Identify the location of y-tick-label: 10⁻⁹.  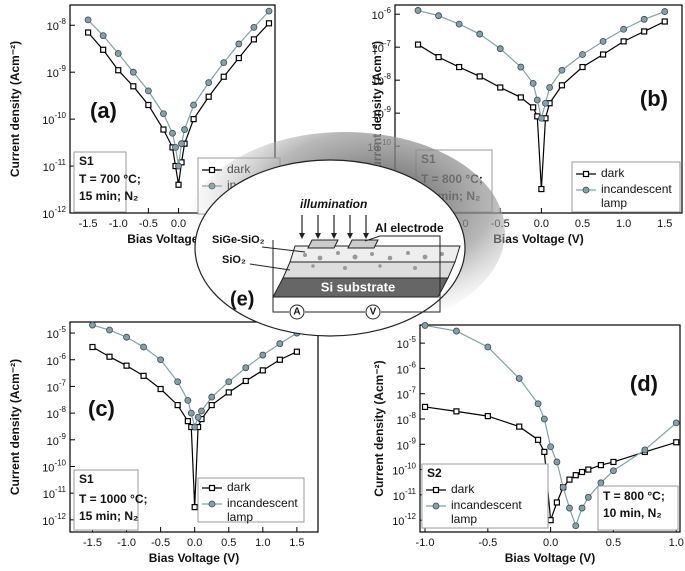
(382, 113).